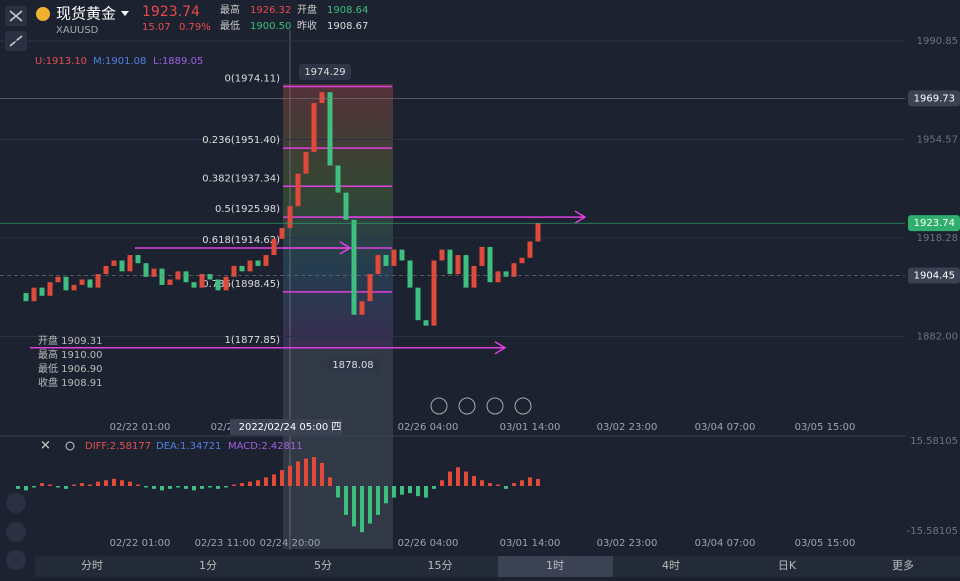  What do you see at coordinates (61, 61) in the screenshot?
I see `boll-upper: U:1913.10` at bounding box center [61, 61].